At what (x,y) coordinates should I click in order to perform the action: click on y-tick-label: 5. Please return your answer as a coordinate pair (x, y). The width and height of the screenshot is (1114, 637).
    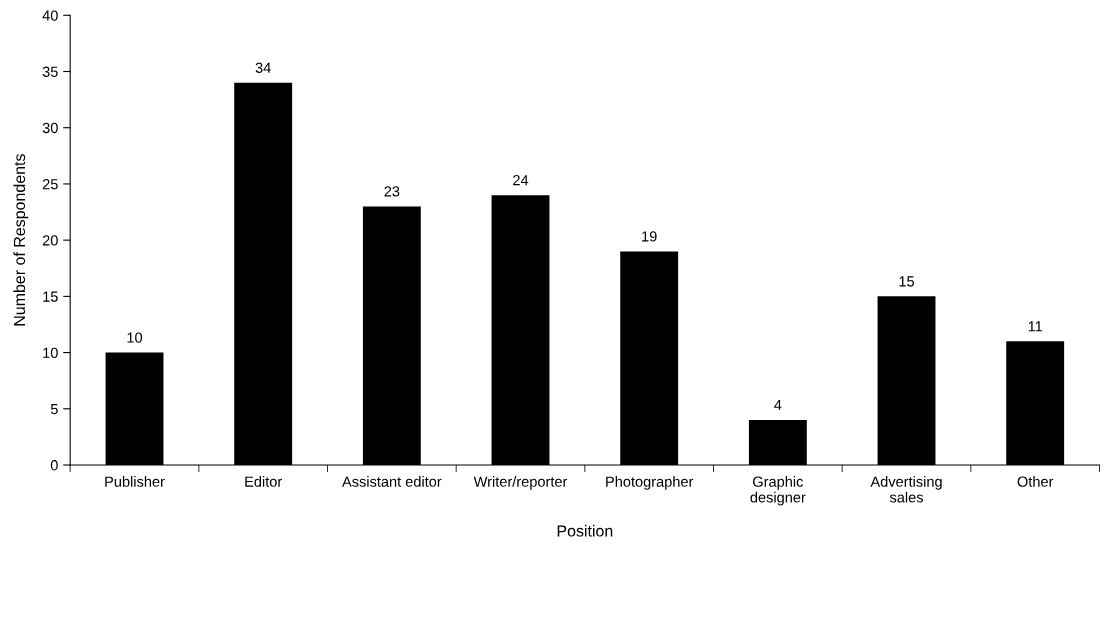
    Looking at the image, I should click on (54, 409).